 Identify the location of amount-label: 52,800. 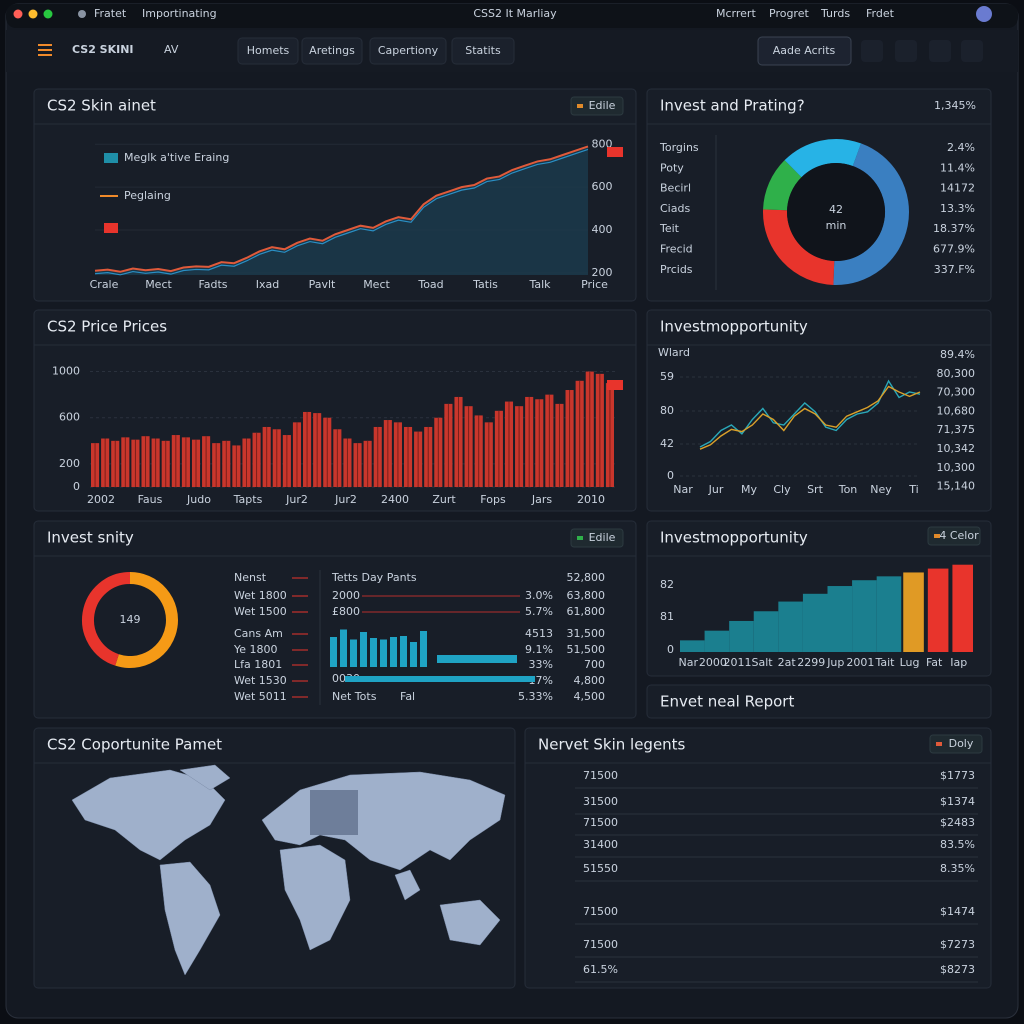
(586, 577).